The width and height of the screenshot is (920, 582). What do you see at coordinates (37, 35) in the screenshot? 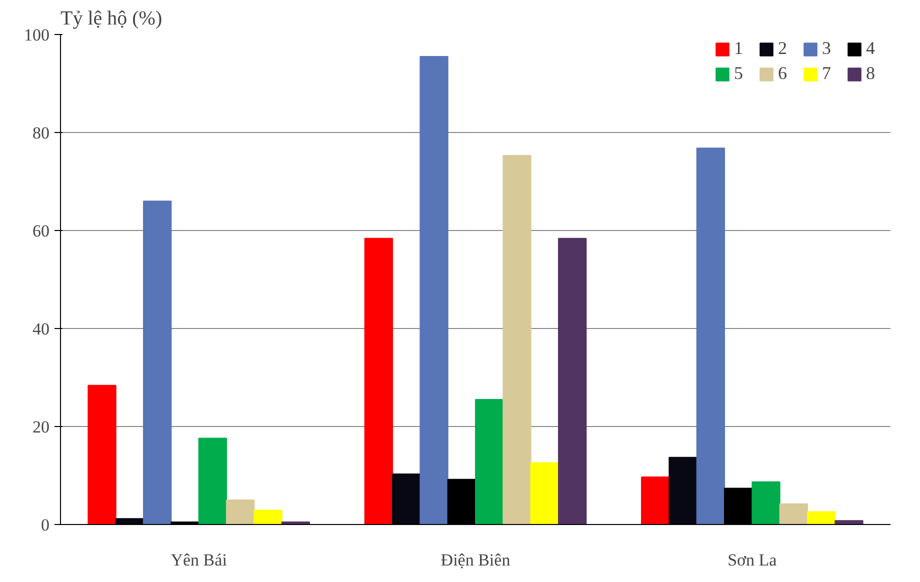
I see `y-tick-label: 100` at bounding box center [37, 35].